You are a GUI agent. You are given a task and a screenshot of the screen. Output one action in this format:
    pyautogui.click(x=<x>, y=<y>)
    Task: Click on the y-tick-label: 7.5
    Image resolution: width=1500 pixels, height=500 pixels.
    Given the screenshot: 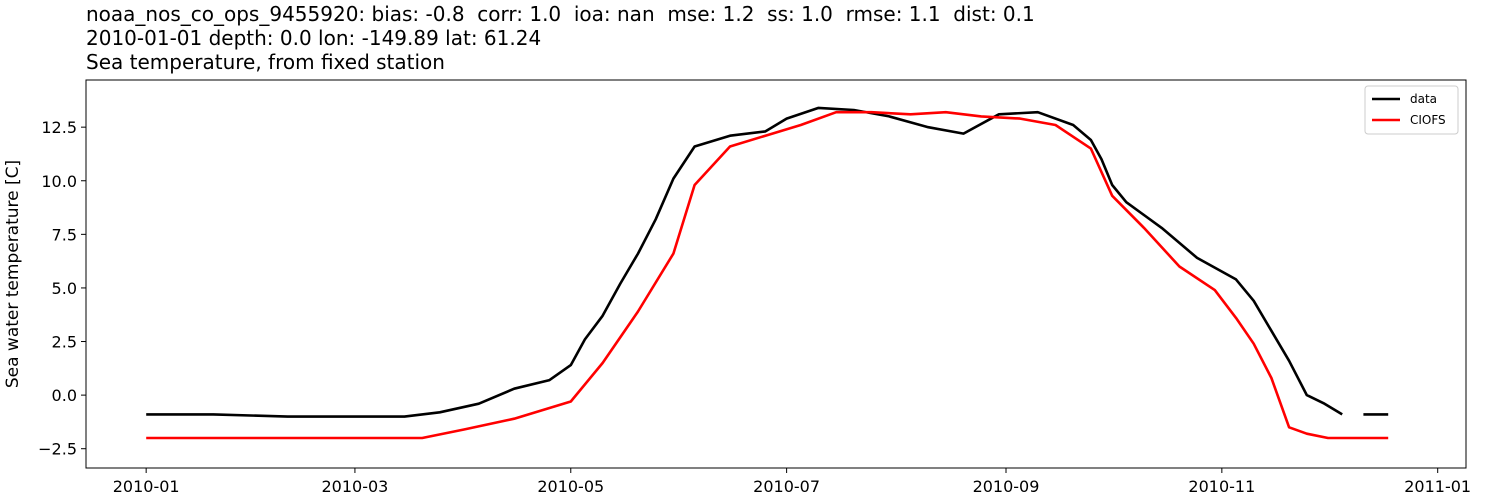 What is the action you would take?
    pyautogui.click(x=64, y=234)
    